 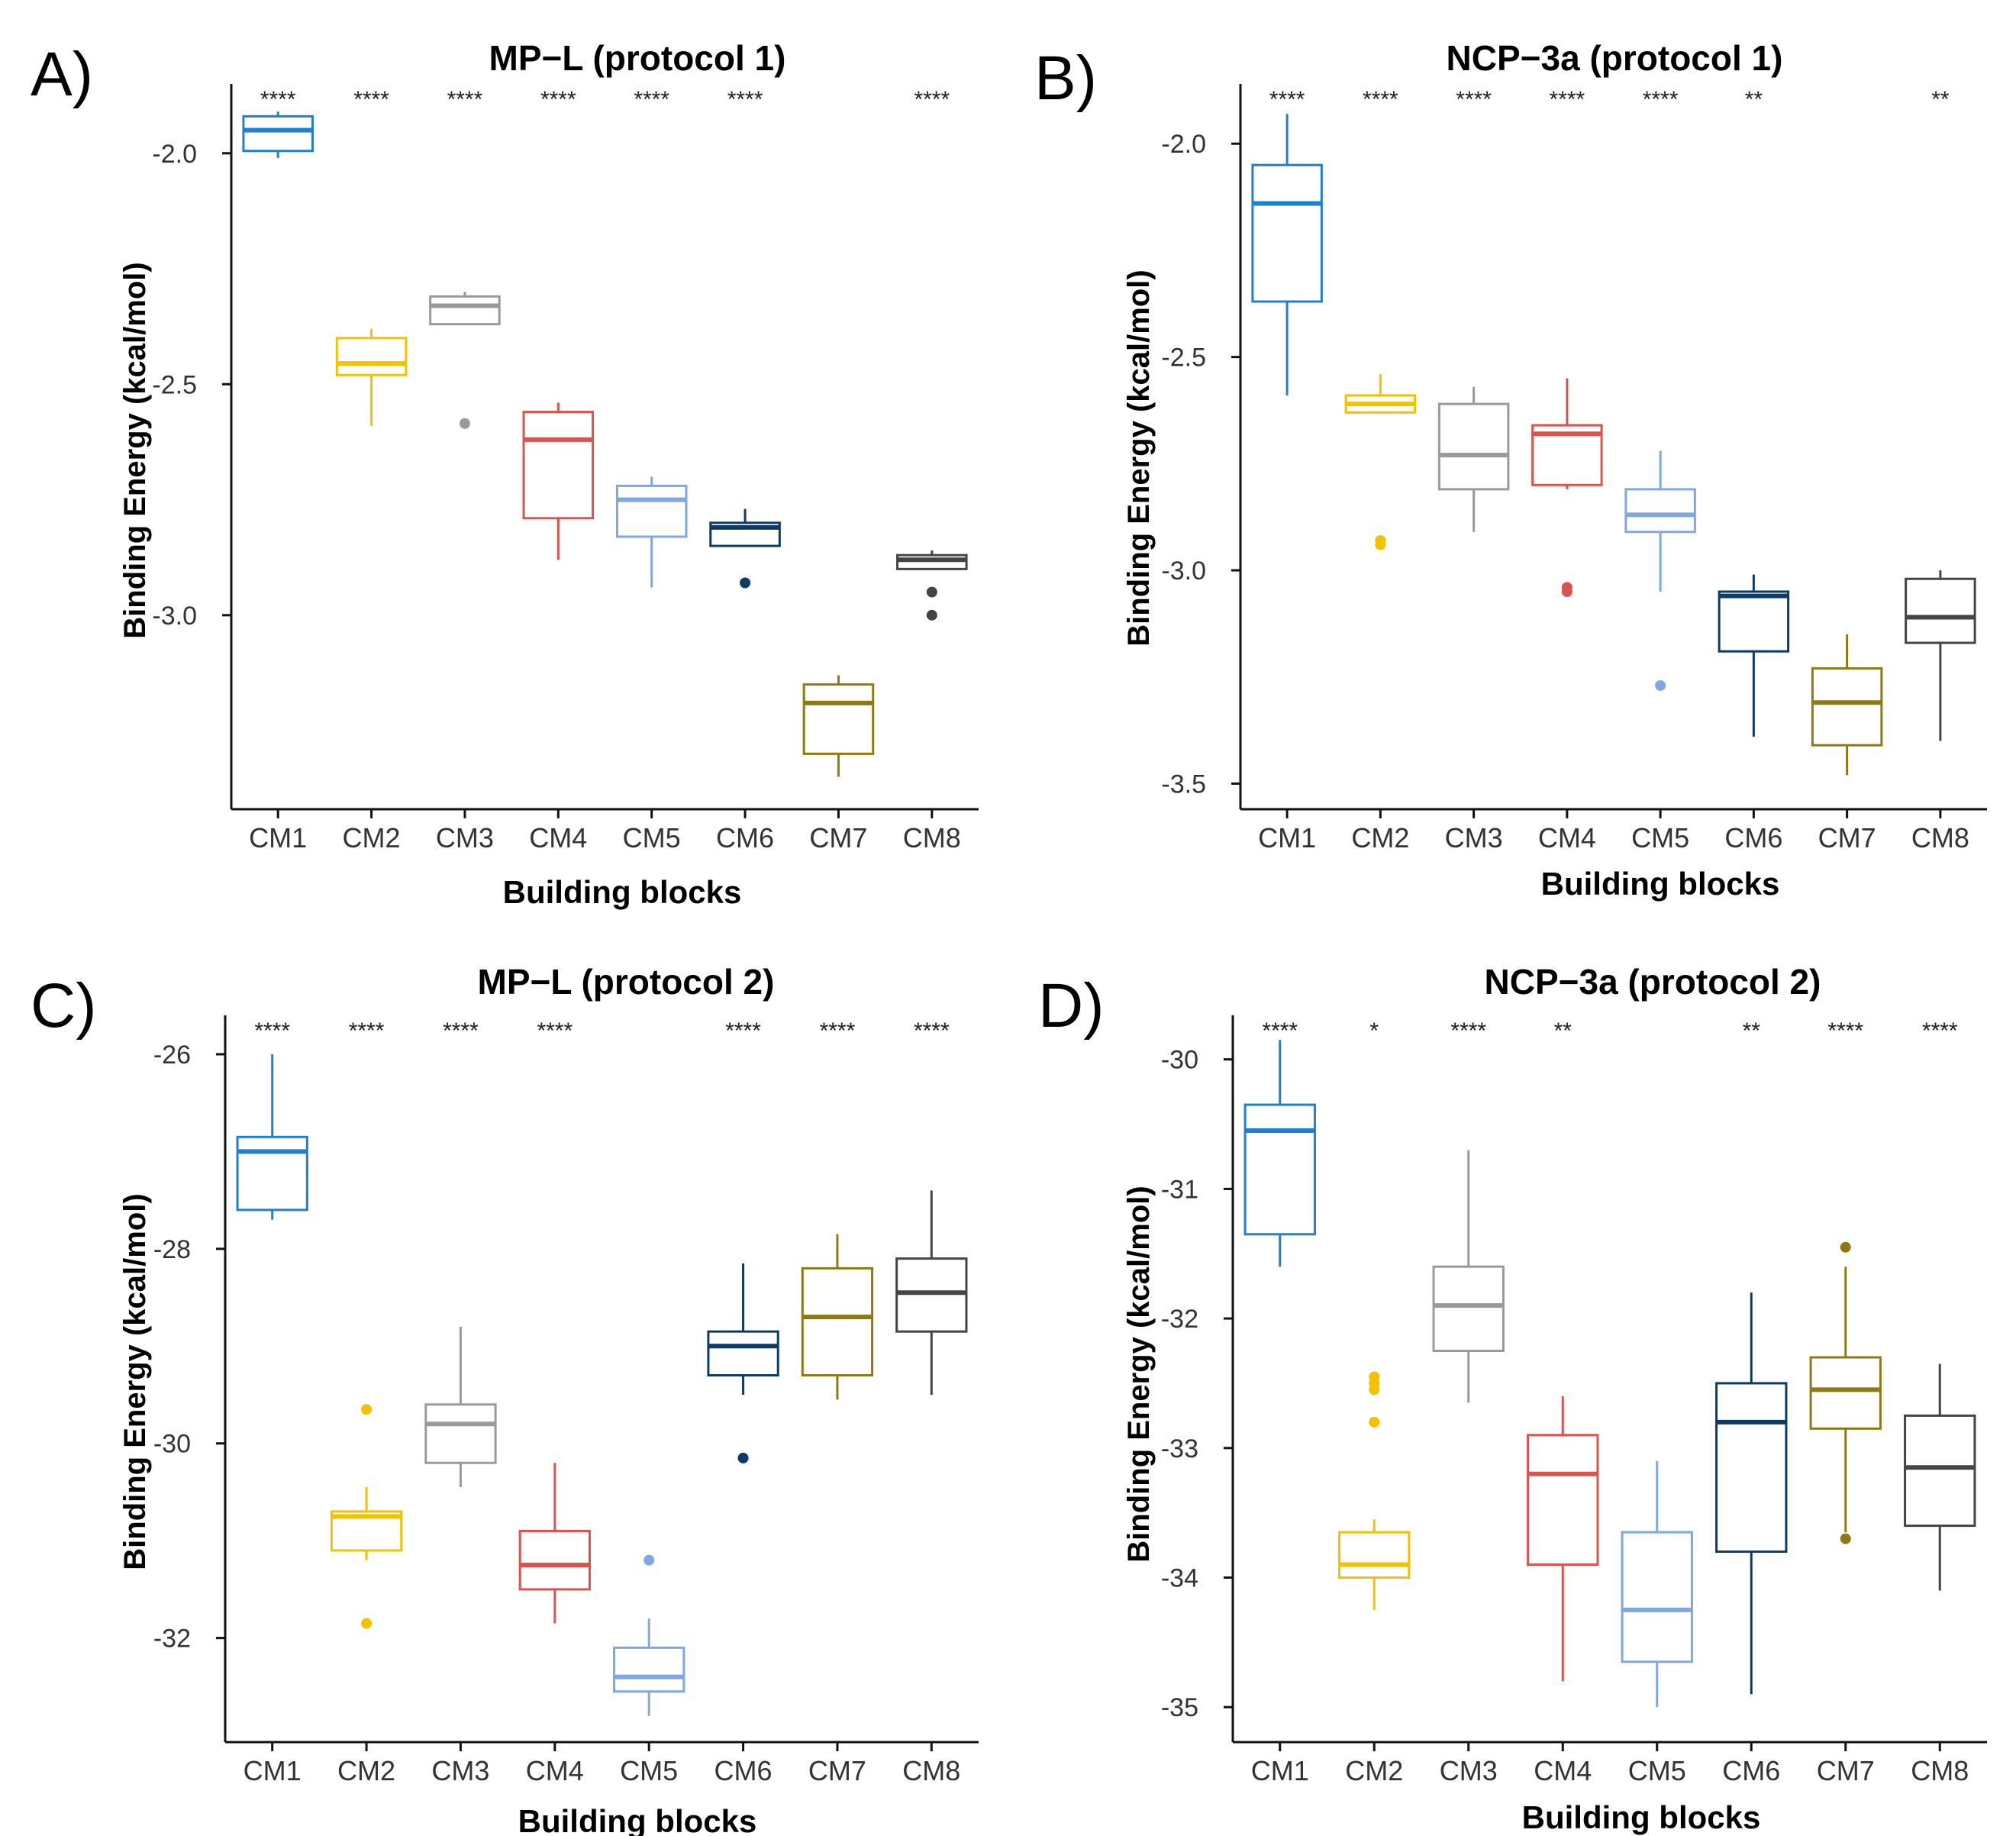 What do you see at coordinates (1179, 1190) in the screenshot?
I see `y-tick-label: -31` at bounding box center [1179, 1190].